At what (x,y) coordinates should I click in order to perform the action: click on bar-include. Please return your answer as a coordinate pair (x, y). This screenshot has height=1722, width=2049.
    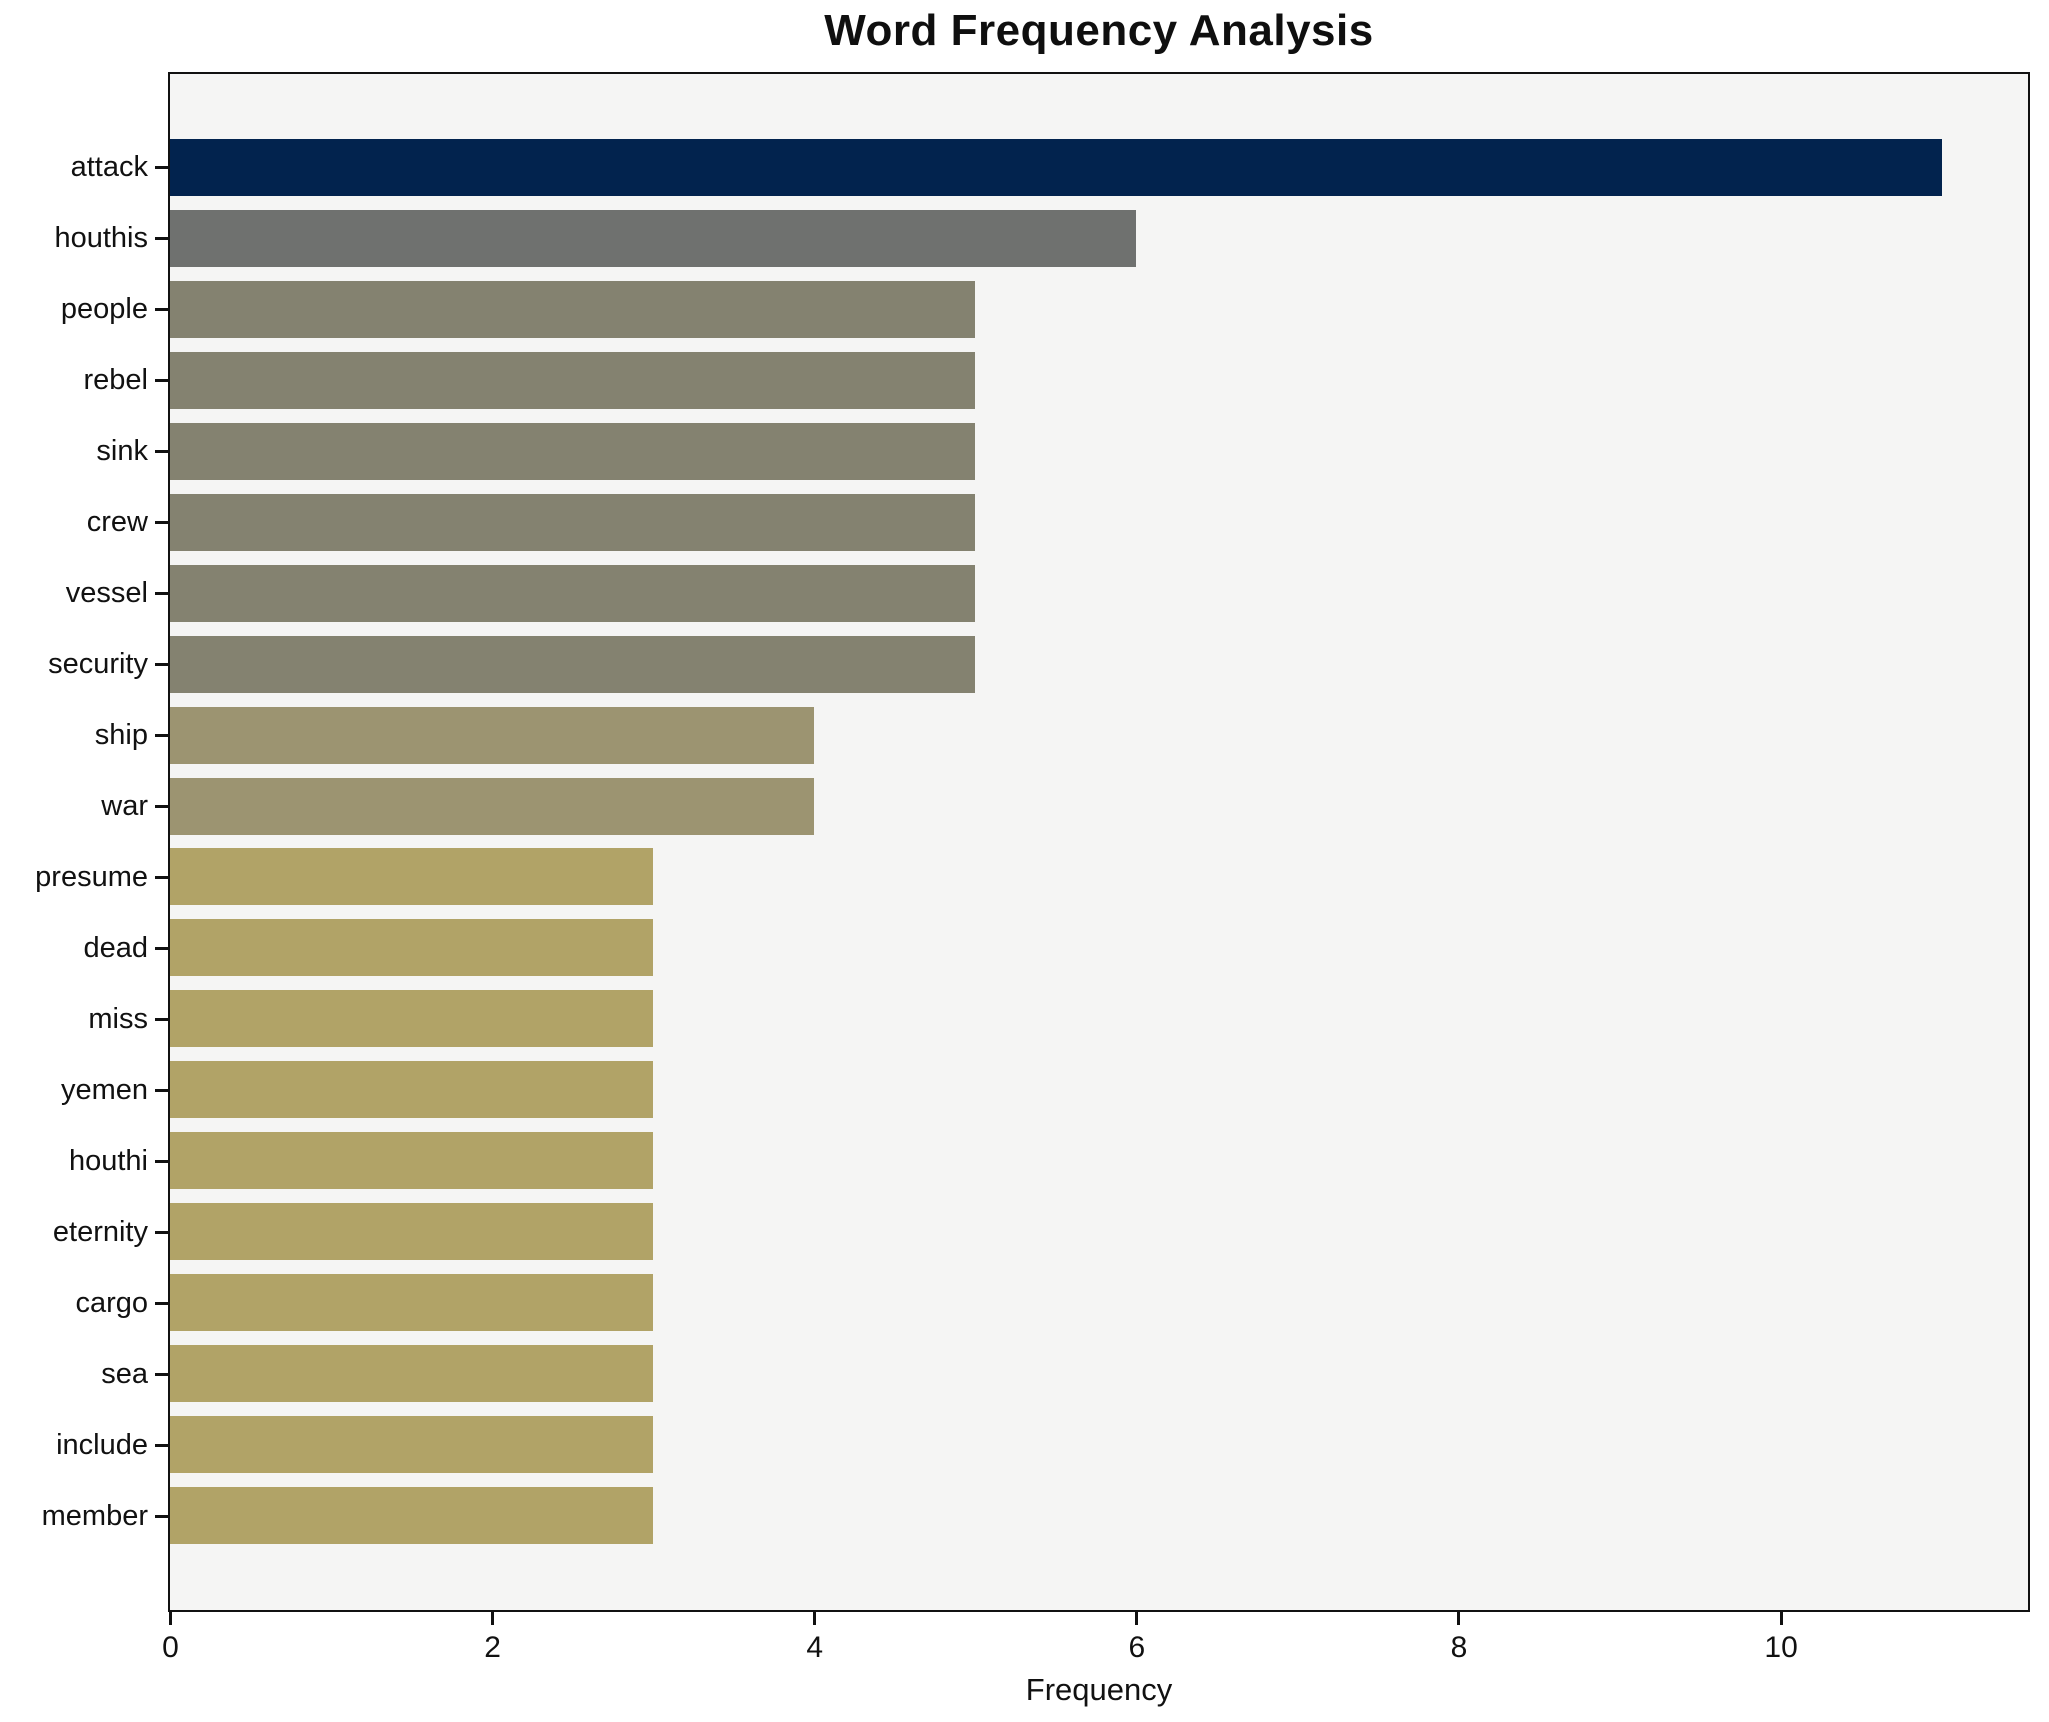
    Looking at the image, I should click on (412, 1445).